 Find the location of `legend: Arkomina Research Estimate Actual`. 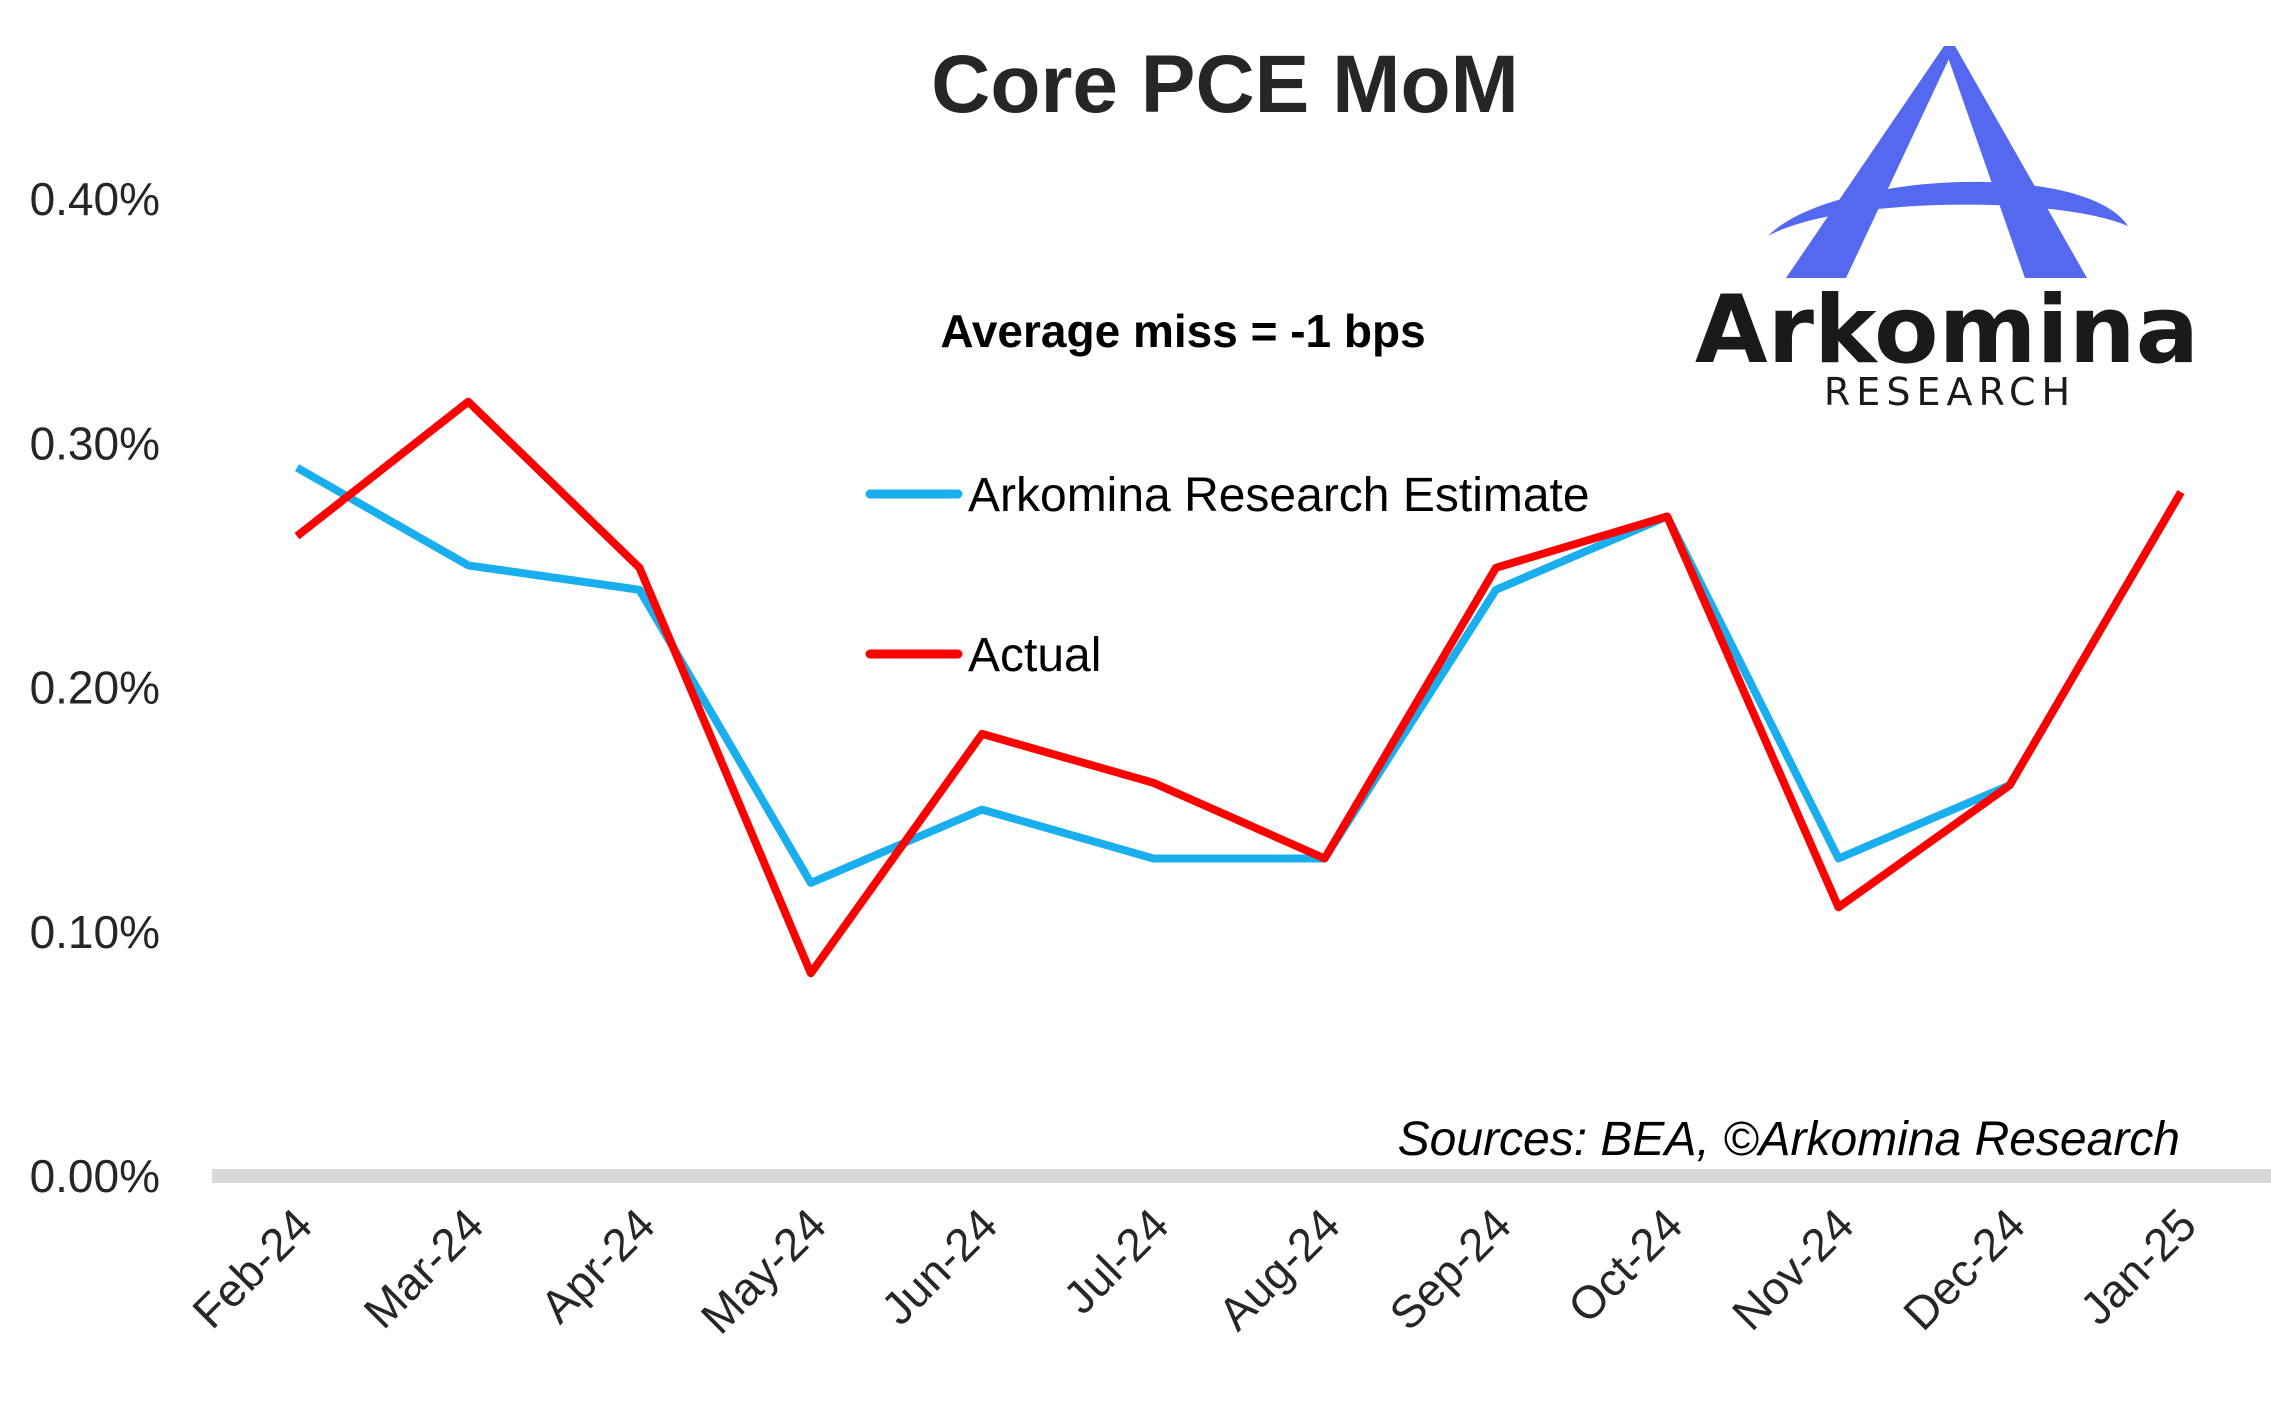

legend: Arkomina Research Estimate Actual is located at coordinates (1227, 575).